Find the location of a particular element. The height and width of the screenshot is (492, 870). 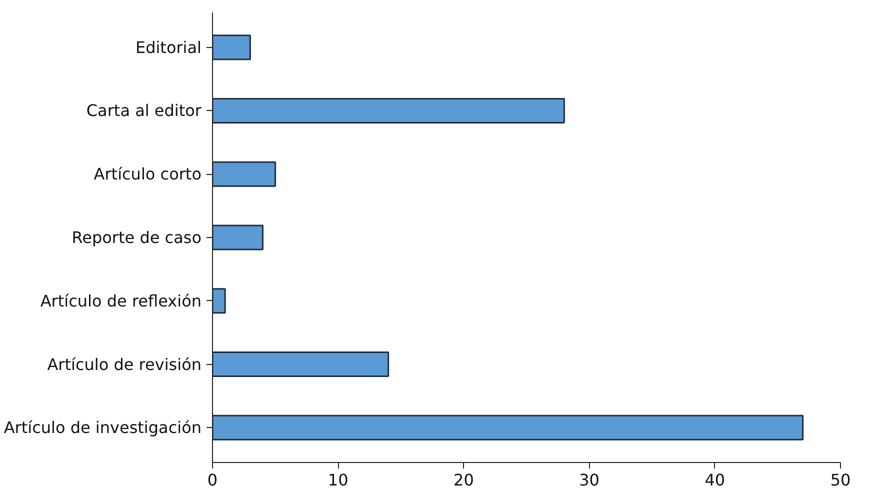

x-tick-label: 40 is located at coordinates (715, 480).